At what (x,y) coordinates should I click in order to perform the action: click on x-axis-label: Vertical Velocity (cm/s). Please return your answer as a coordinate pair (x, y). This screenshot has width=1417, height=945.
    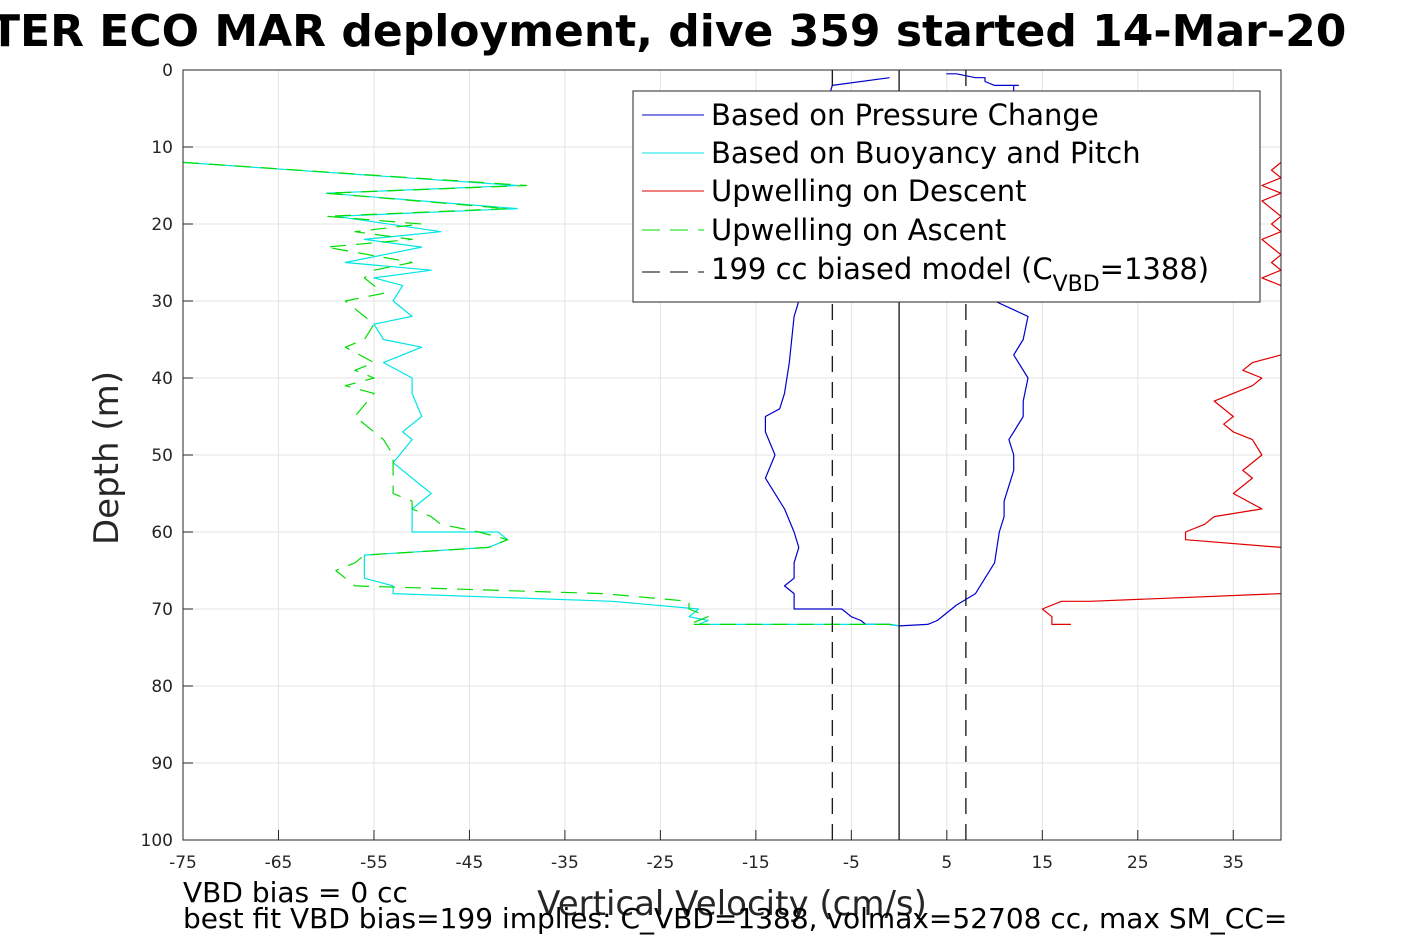
    Looking at the image, I should click on (732, 904).